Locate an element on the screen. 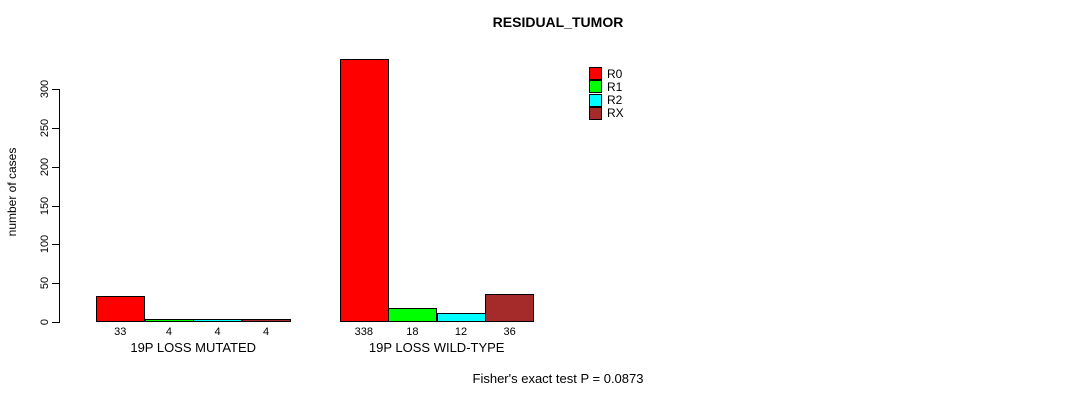 This screenshot has width=1090, height=400. legend-item-rx: RX is located at coordinates (606, 113).